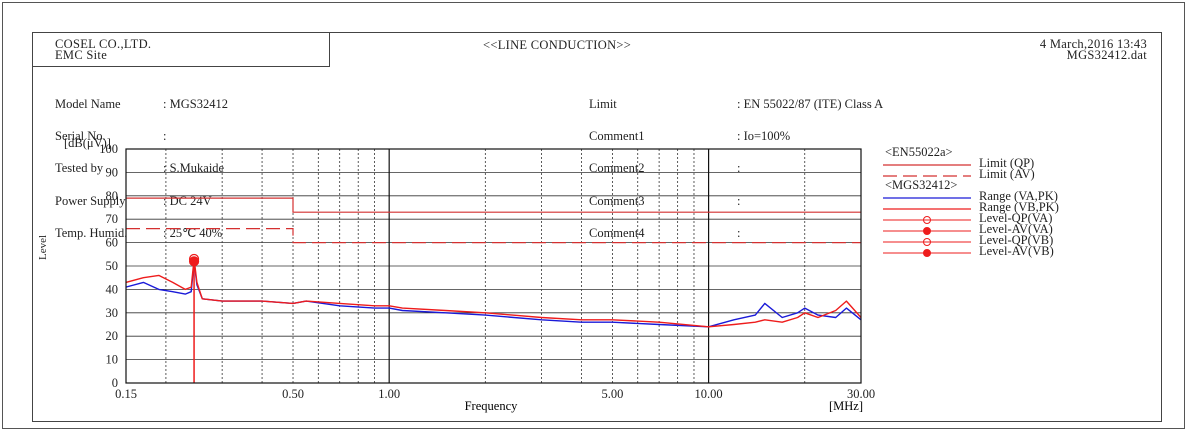  I want to click on legend-level-qp-va: Level-QP(VA), so click(1016, 218).